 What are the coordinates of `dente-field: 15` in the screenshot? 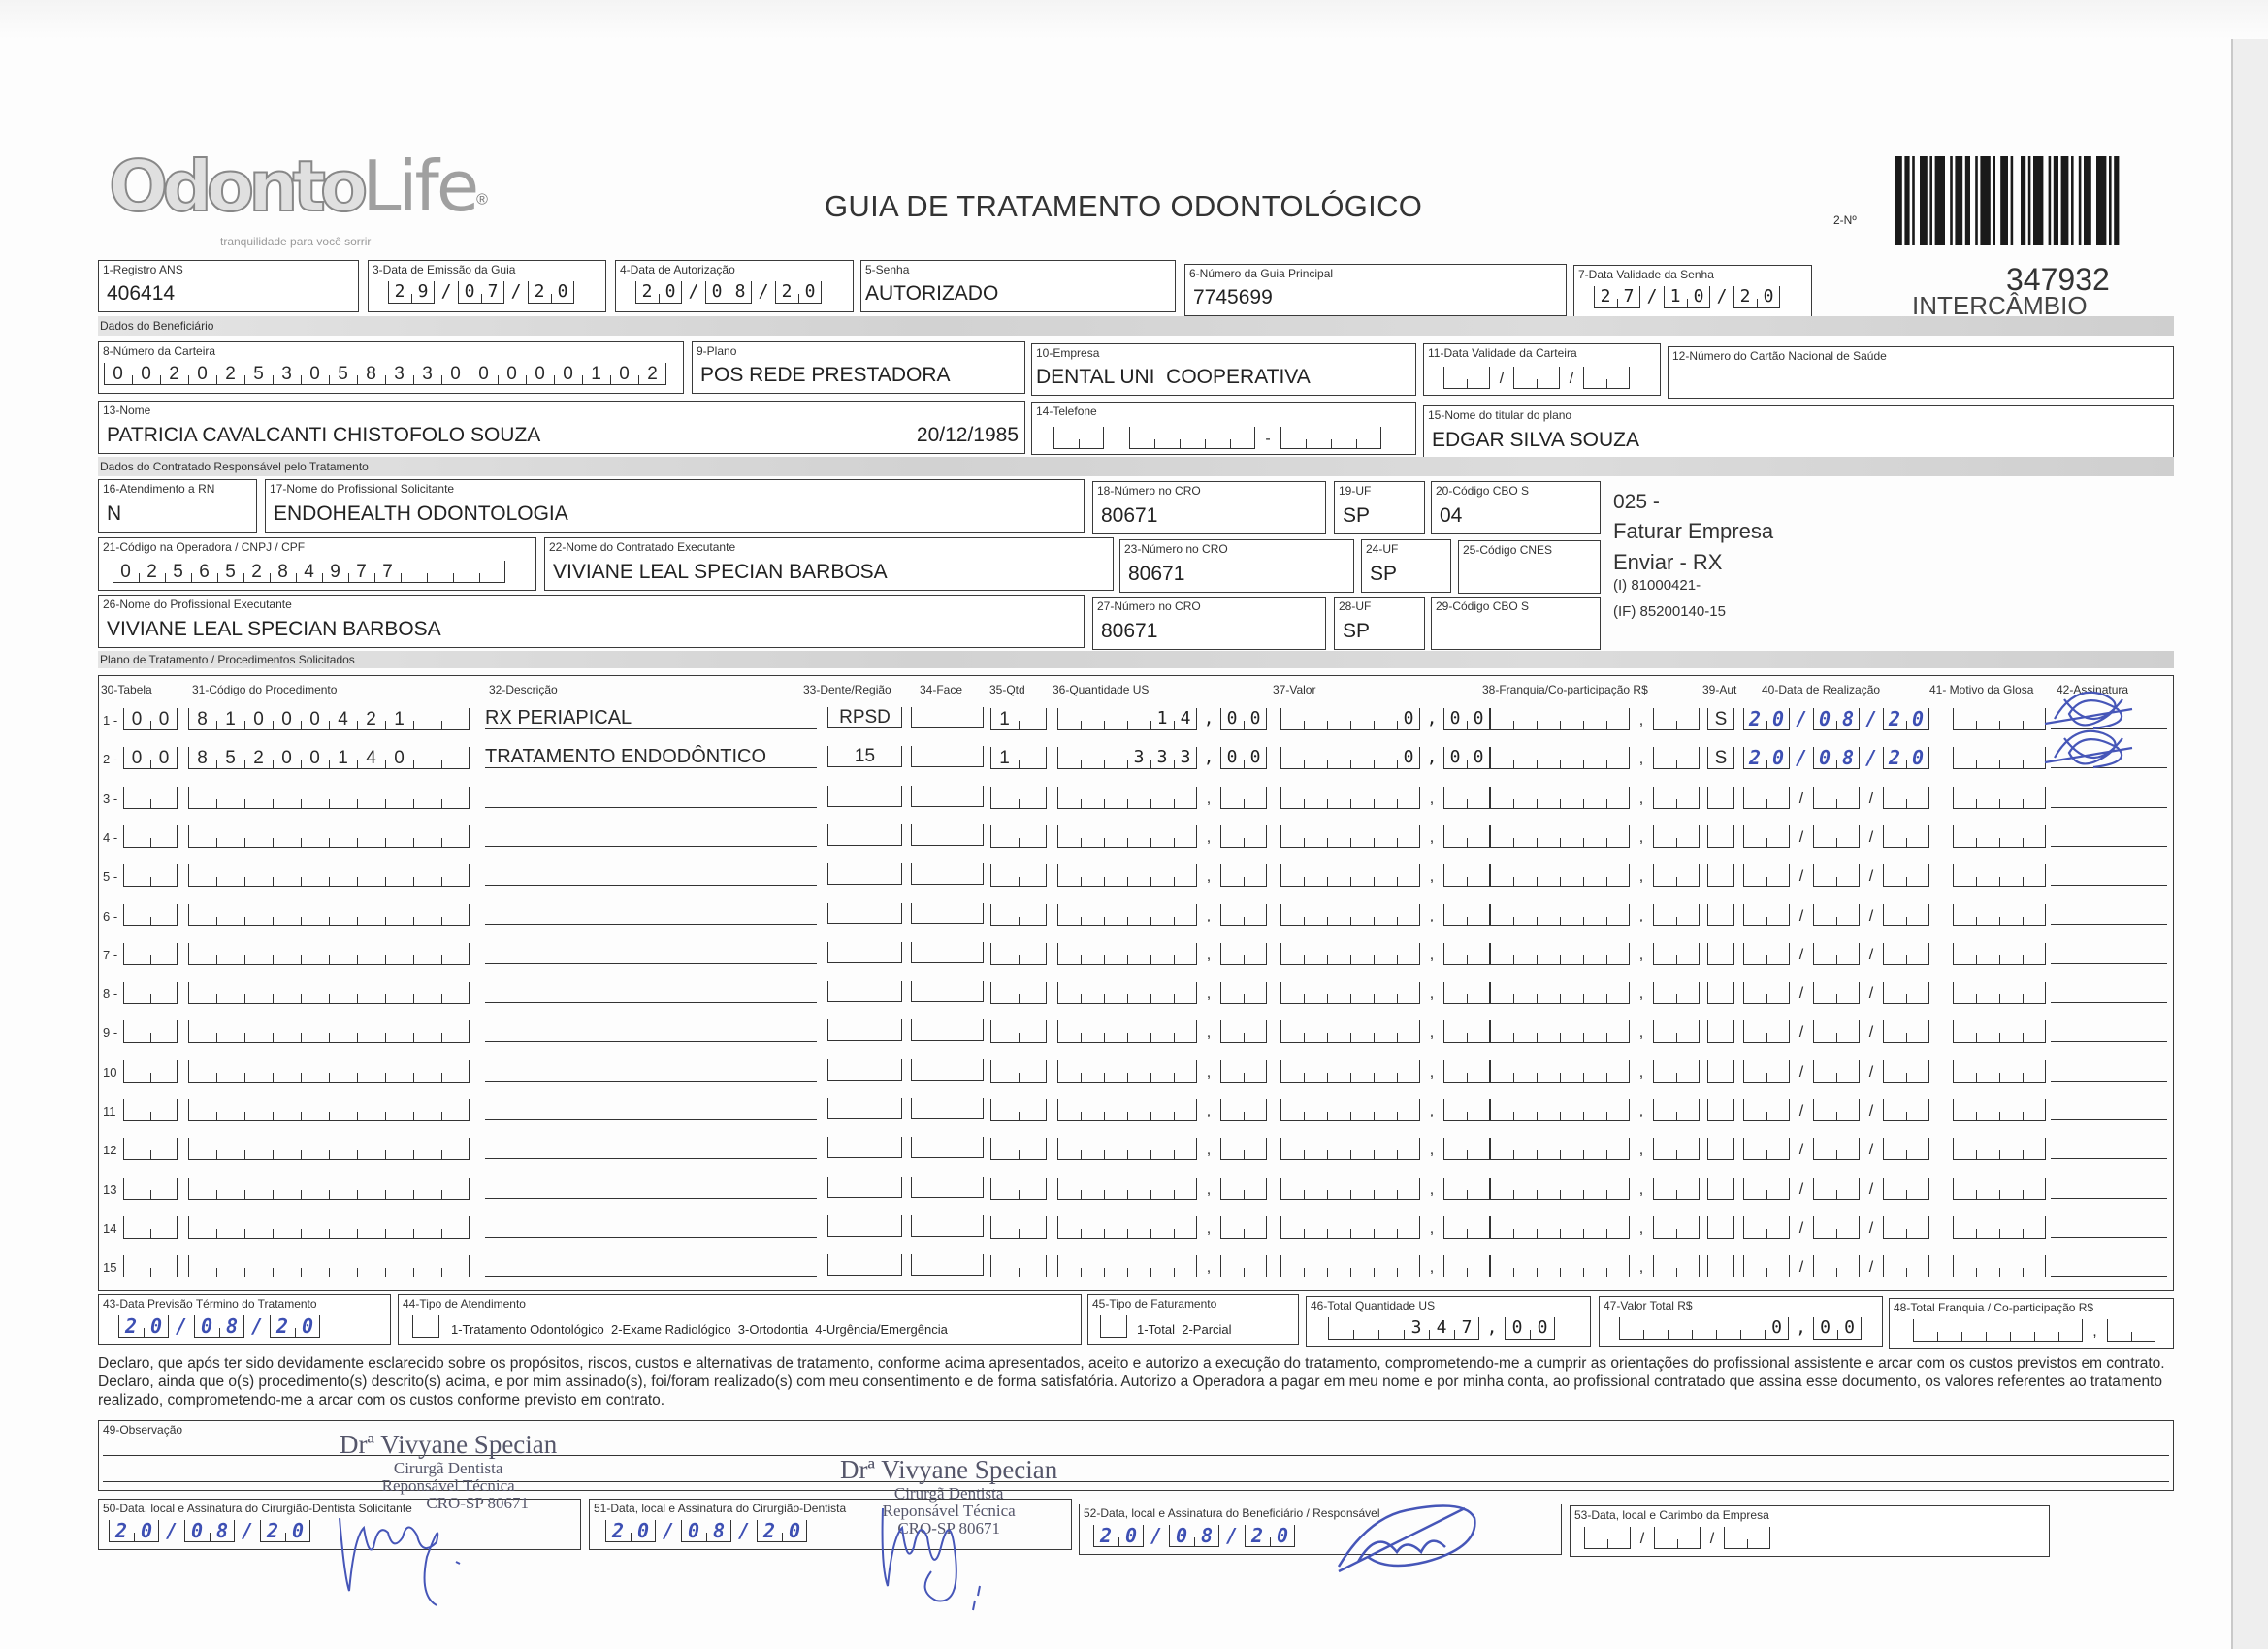 It's located at (864, 757).